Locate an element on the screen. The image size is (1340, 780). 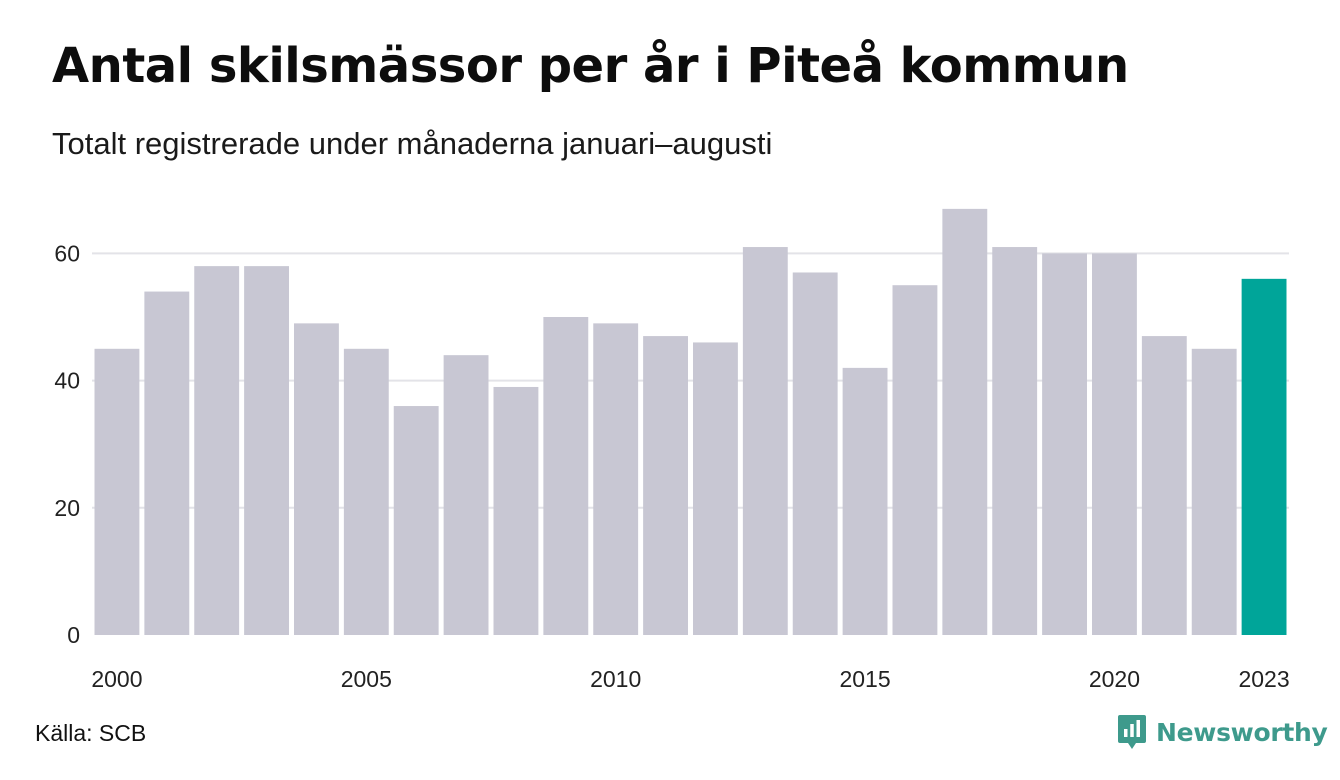
x-tick-label: 2020 is located at coordinates (1114, 679).